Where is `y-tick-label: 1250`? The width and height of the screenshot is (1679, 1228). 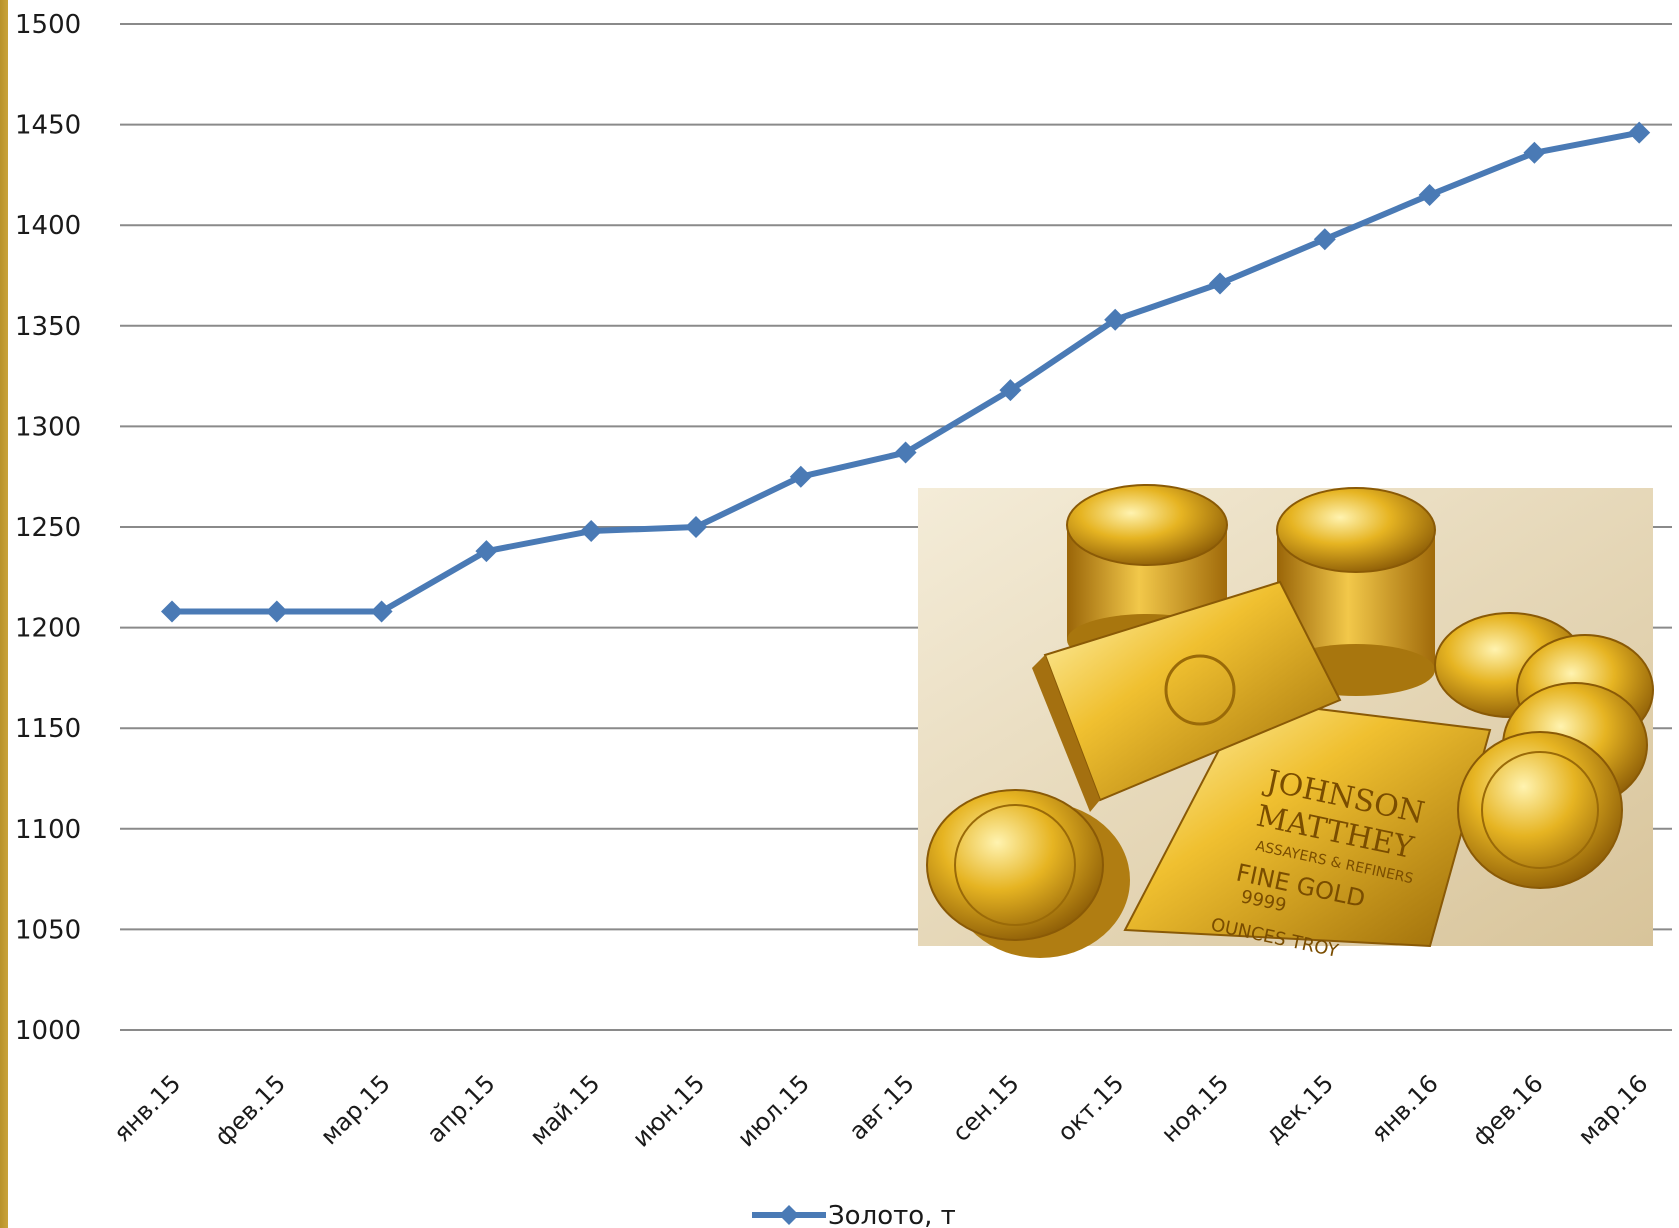
y-tick-label: 1250 is located at coordinates (48, 528).